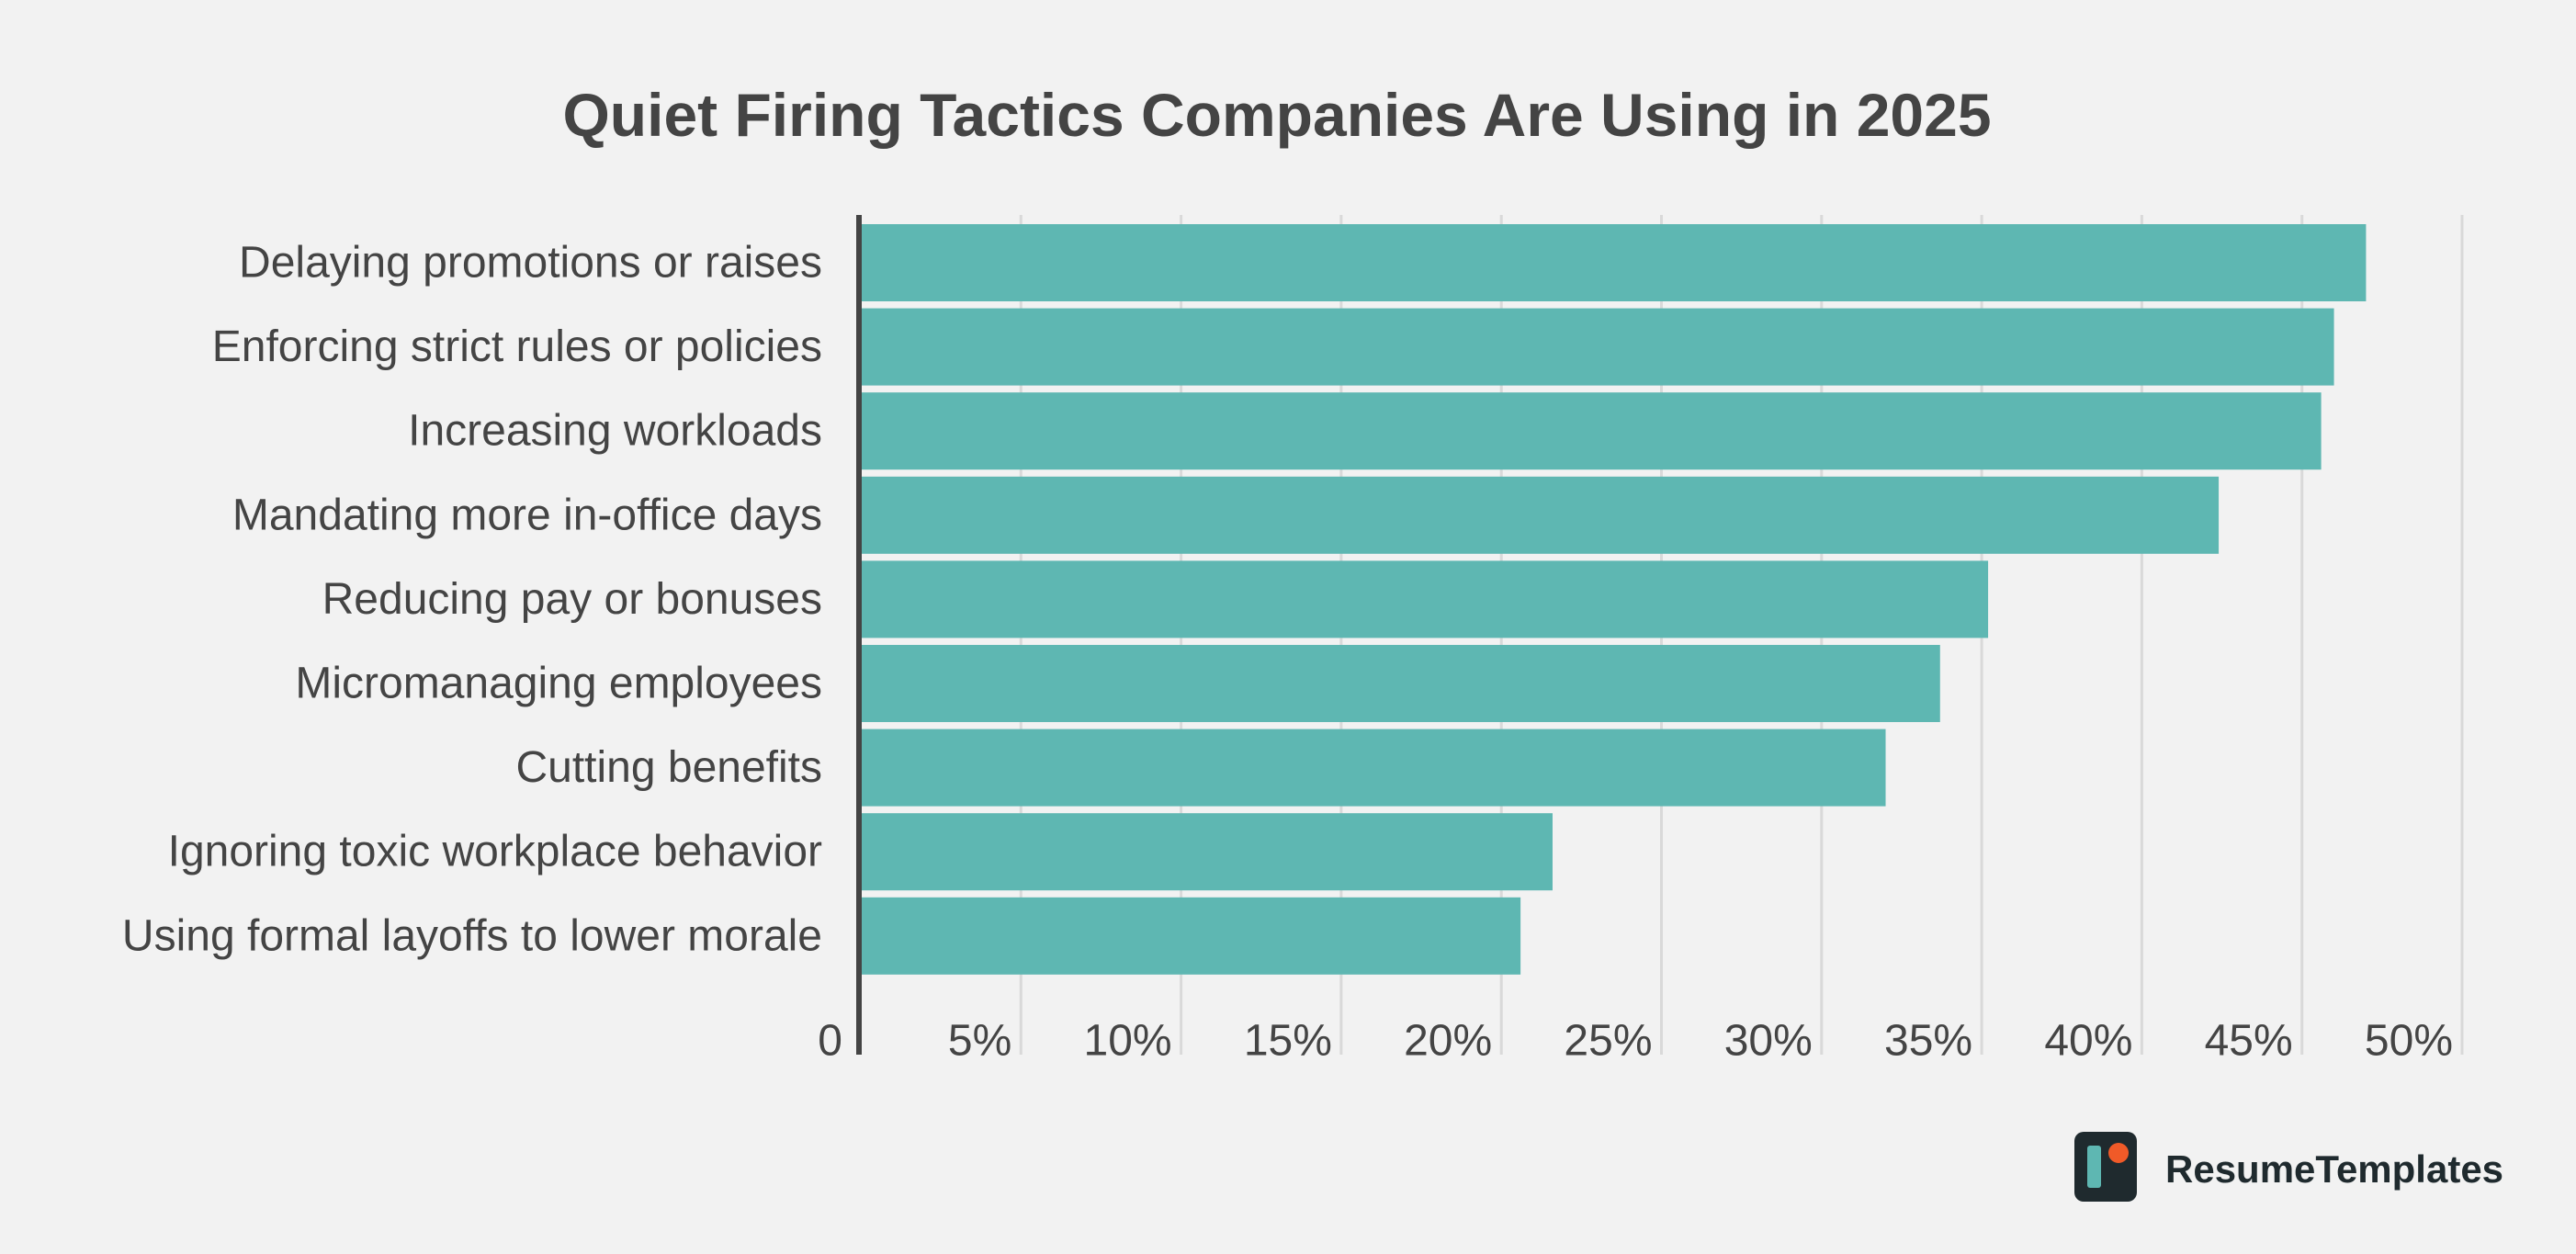 The width and height of the screenshot is (2576, 1254). Describe the element at coordinates (2088, 1041) in the screenshot. I see `x-tick-label: 40%` at that location.